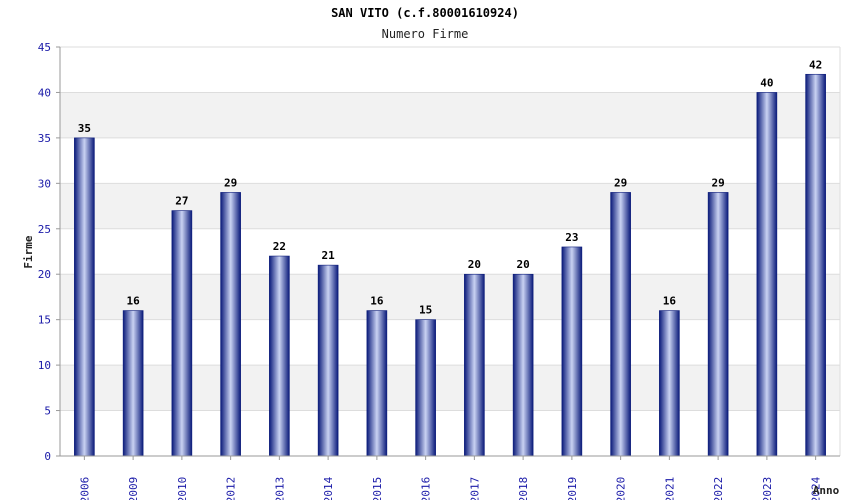 The width and height of the screenshot is (850, 500). Describe the element at coordinates (377, 488) in the screenshot. I see `x-tick-label: 2015` at that location.